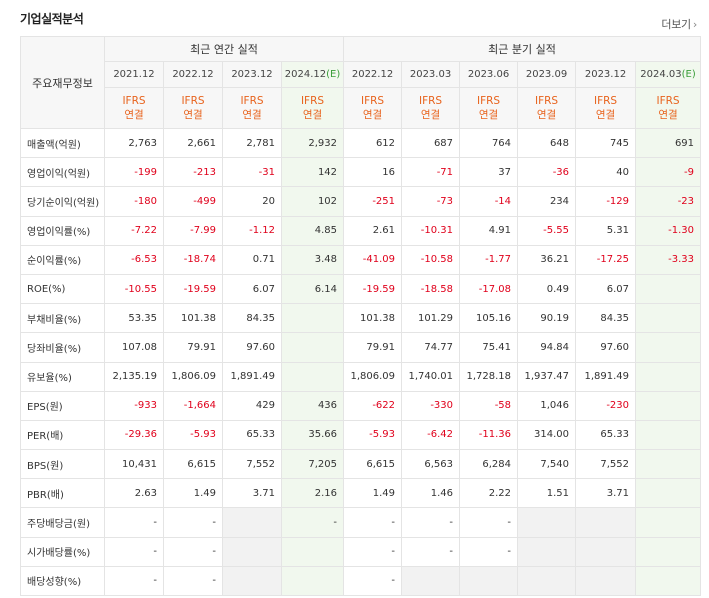 This screenshot has width=709, height=598. Describe the element at coordinates (312, 289) in the screenshot. I see `value-cell: 6.14` at that location.